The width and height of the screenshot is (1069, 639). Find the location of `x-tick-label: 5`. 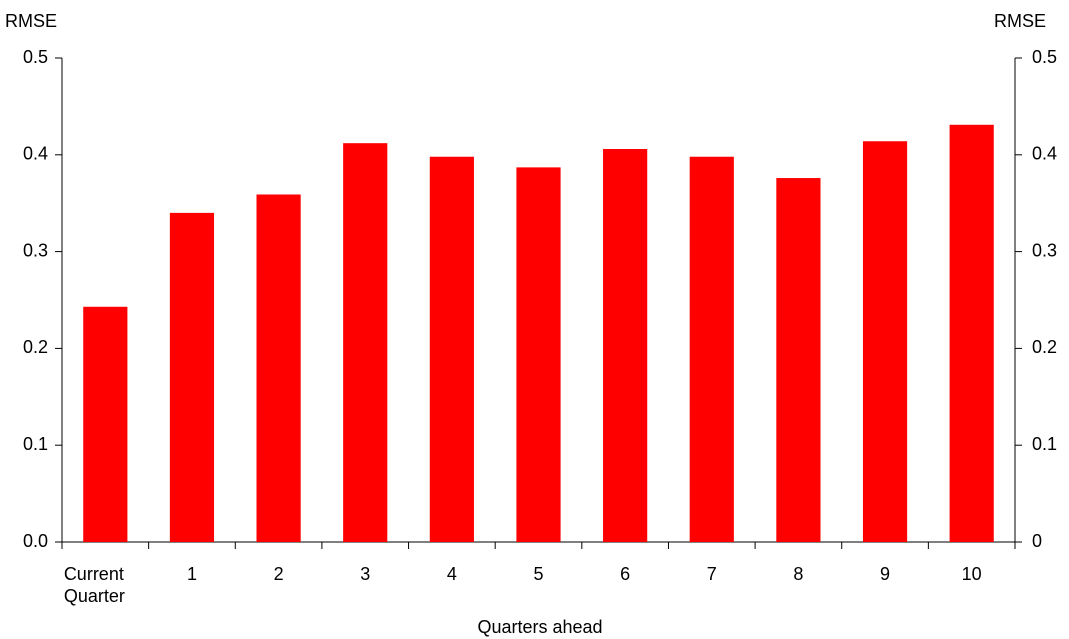

x-tick-label: 5 is located at coordinates (538, 574).